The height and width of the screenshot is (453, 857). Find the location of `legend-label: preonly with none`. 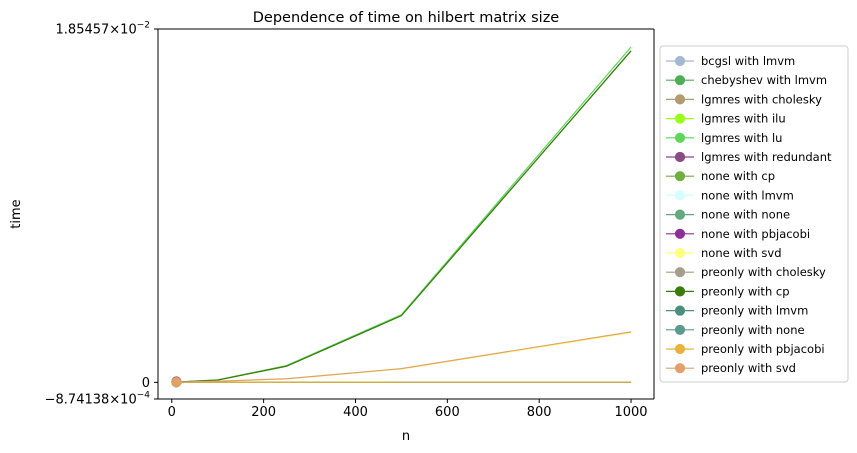

legend-label: preonly with none is located at coordinates (753, 330).